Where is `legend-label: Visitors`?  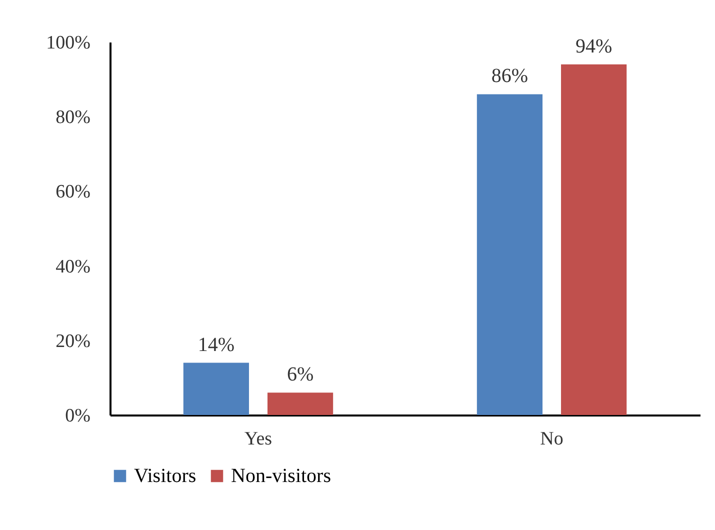 legend-label: Visitors is located at coordinates (165, 476).